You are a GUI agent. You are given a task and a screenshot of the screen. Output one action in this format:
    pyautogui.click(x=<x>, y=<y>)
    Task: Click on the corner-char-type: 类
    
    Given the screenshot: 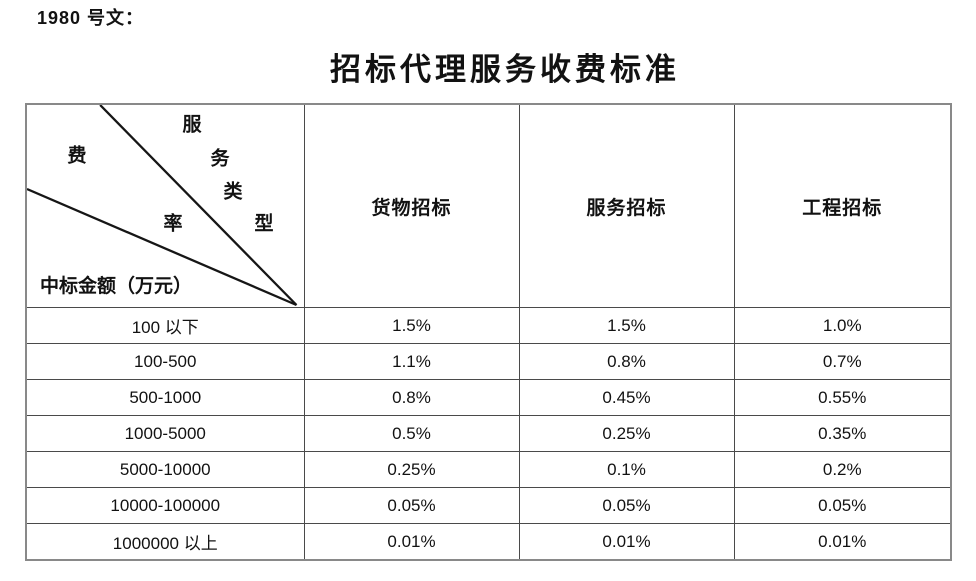 What is the action you would take?
    pyautogui.click(x=233, y=192)
    